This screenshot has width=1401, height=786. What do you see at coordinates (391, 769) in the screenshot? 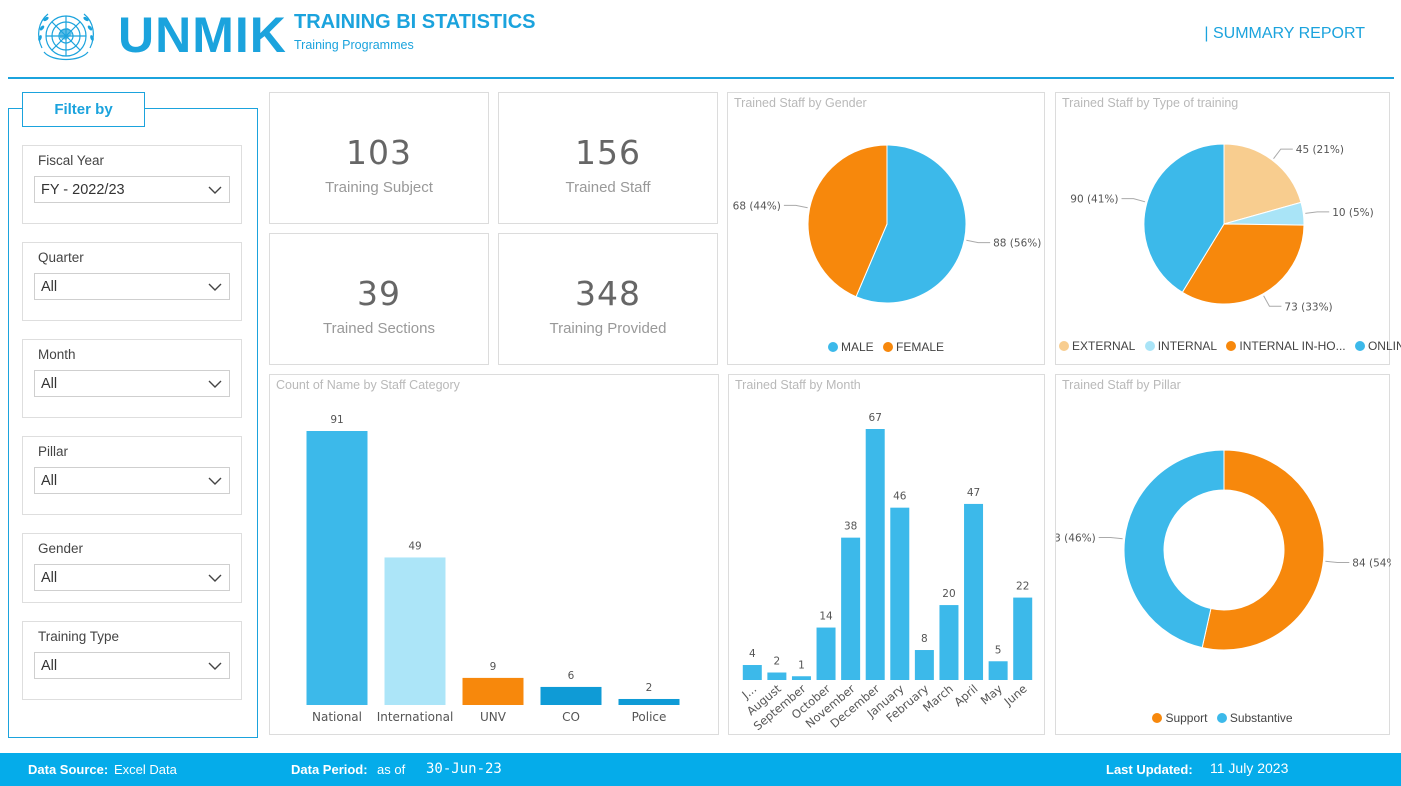
I see `data-period-prefix: as of` at bounding box center [391, 769].